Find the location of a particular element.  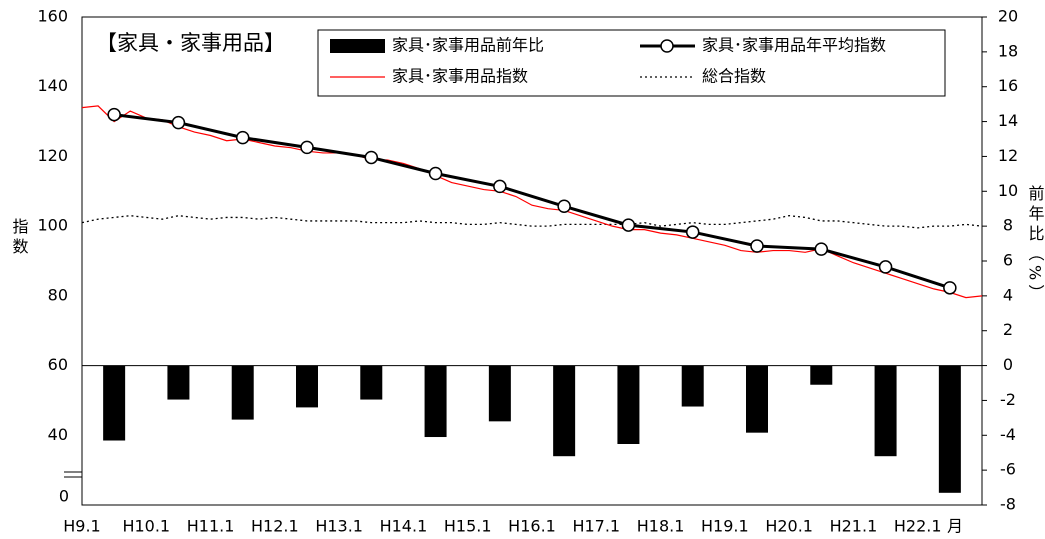

y2-tick-label: 20 is located at coordinates (1008, 16).